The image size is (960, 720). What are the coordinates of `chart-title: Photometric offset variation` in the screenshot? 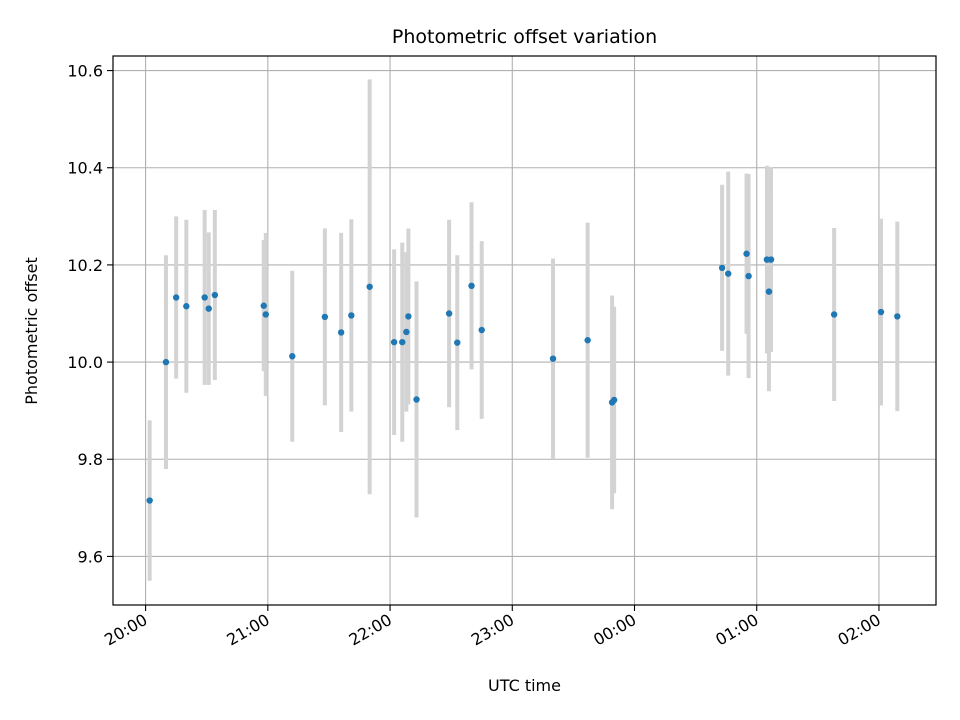 It's located at (524, 37).